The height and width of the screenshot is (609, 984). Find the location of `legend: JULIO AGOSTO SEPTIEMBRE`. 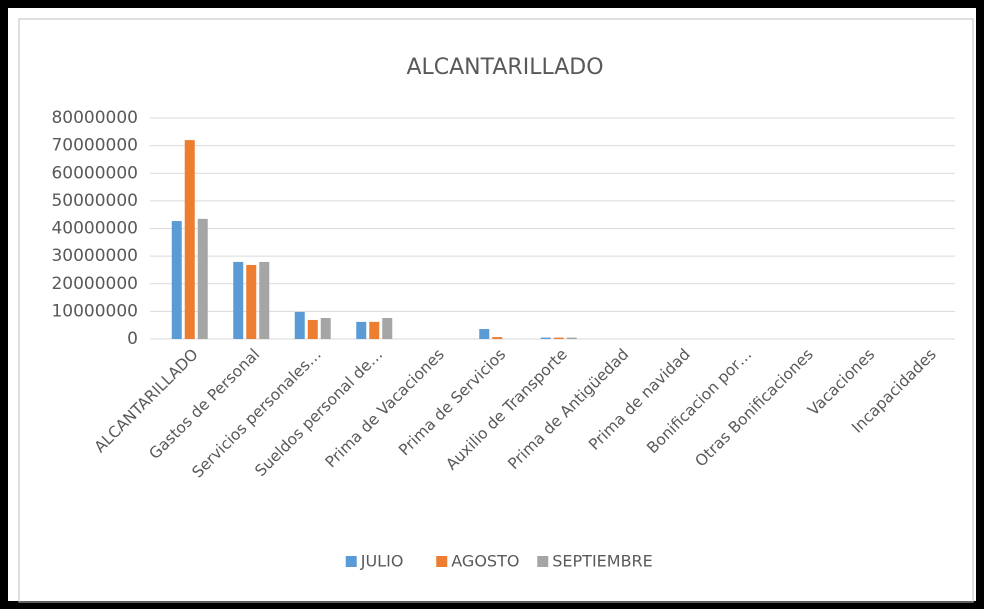

legend: JULIO AGOSTO SEPTIEMBRE is located at coordinates (499, 561).